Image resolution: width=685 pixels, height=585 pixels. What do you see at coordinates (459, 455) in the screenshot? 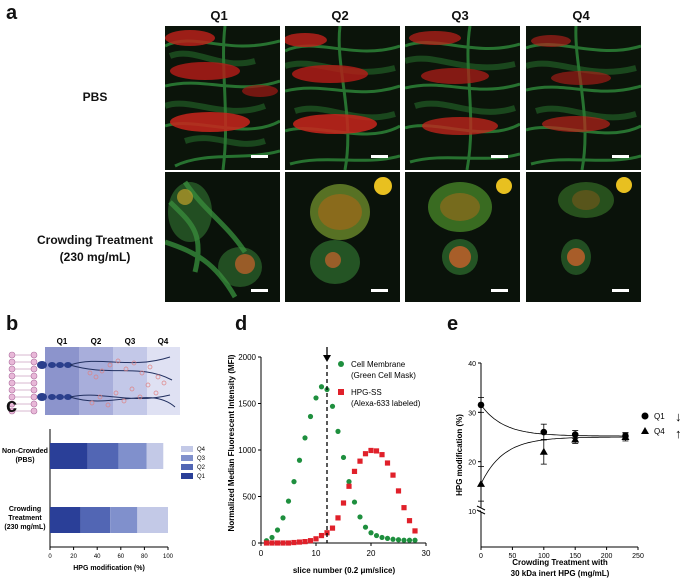
I see `y-axis-label: HPG modification (%)` at bounding box center [459, 455].